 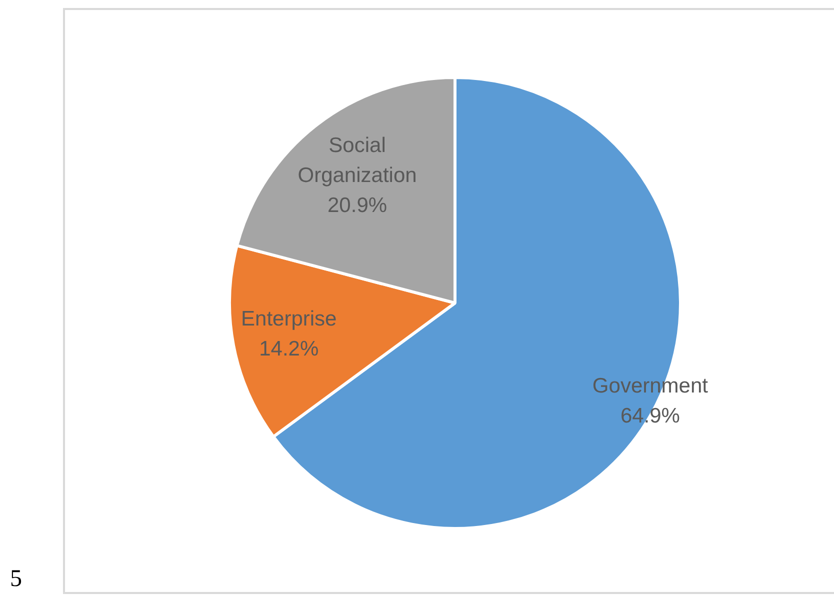 What do you see at coordinates (357, 205) in the screenshot?
I see `data-label: 20.9%` at bounding box center [357, 205].